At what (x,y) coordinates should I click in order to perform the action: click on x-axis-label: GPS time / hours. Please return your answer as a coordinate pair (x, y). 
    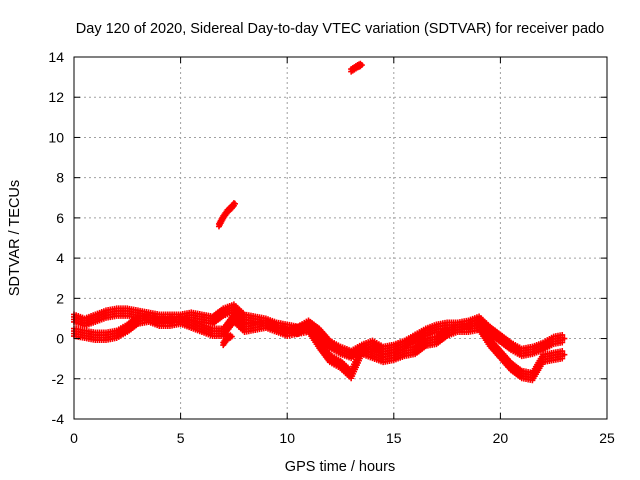
    Looking at the image, I should click on (340, 467).